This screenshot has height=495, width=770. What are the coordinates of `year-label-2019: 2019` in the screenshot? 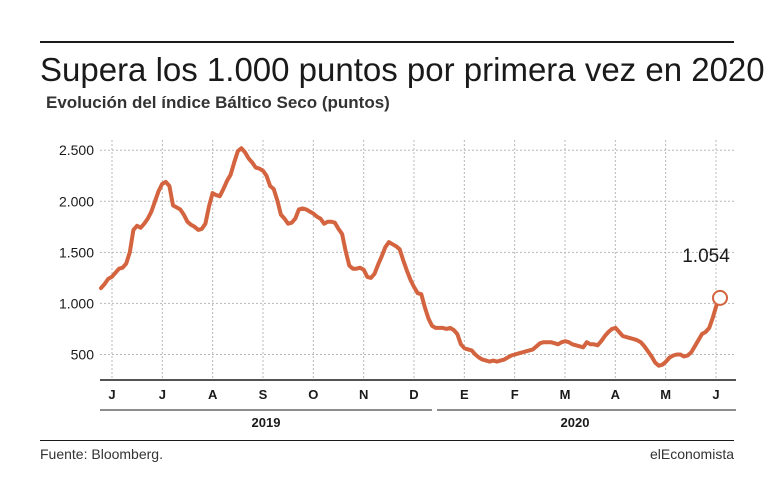 It's located at (266, 422).